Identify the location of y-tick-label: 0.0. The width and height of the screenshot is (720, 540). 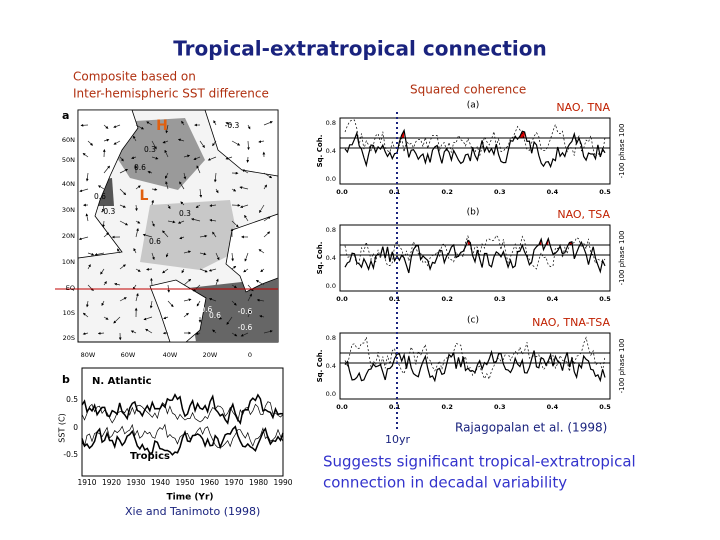
(331, 286).